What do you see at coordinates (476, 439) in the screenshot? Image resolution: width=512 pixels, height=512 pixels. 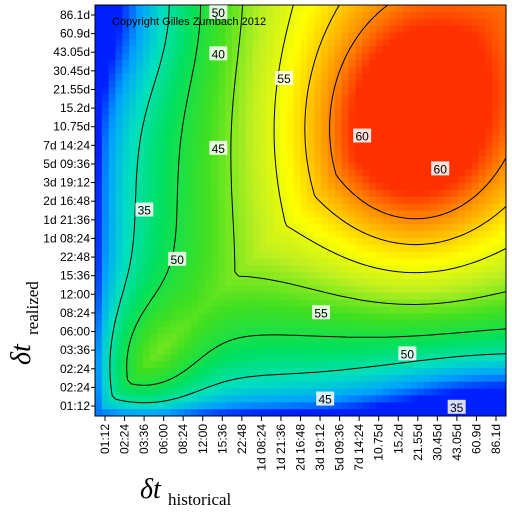 I see `x-tick-label: 60.9d` at bounding box center [476, 439].